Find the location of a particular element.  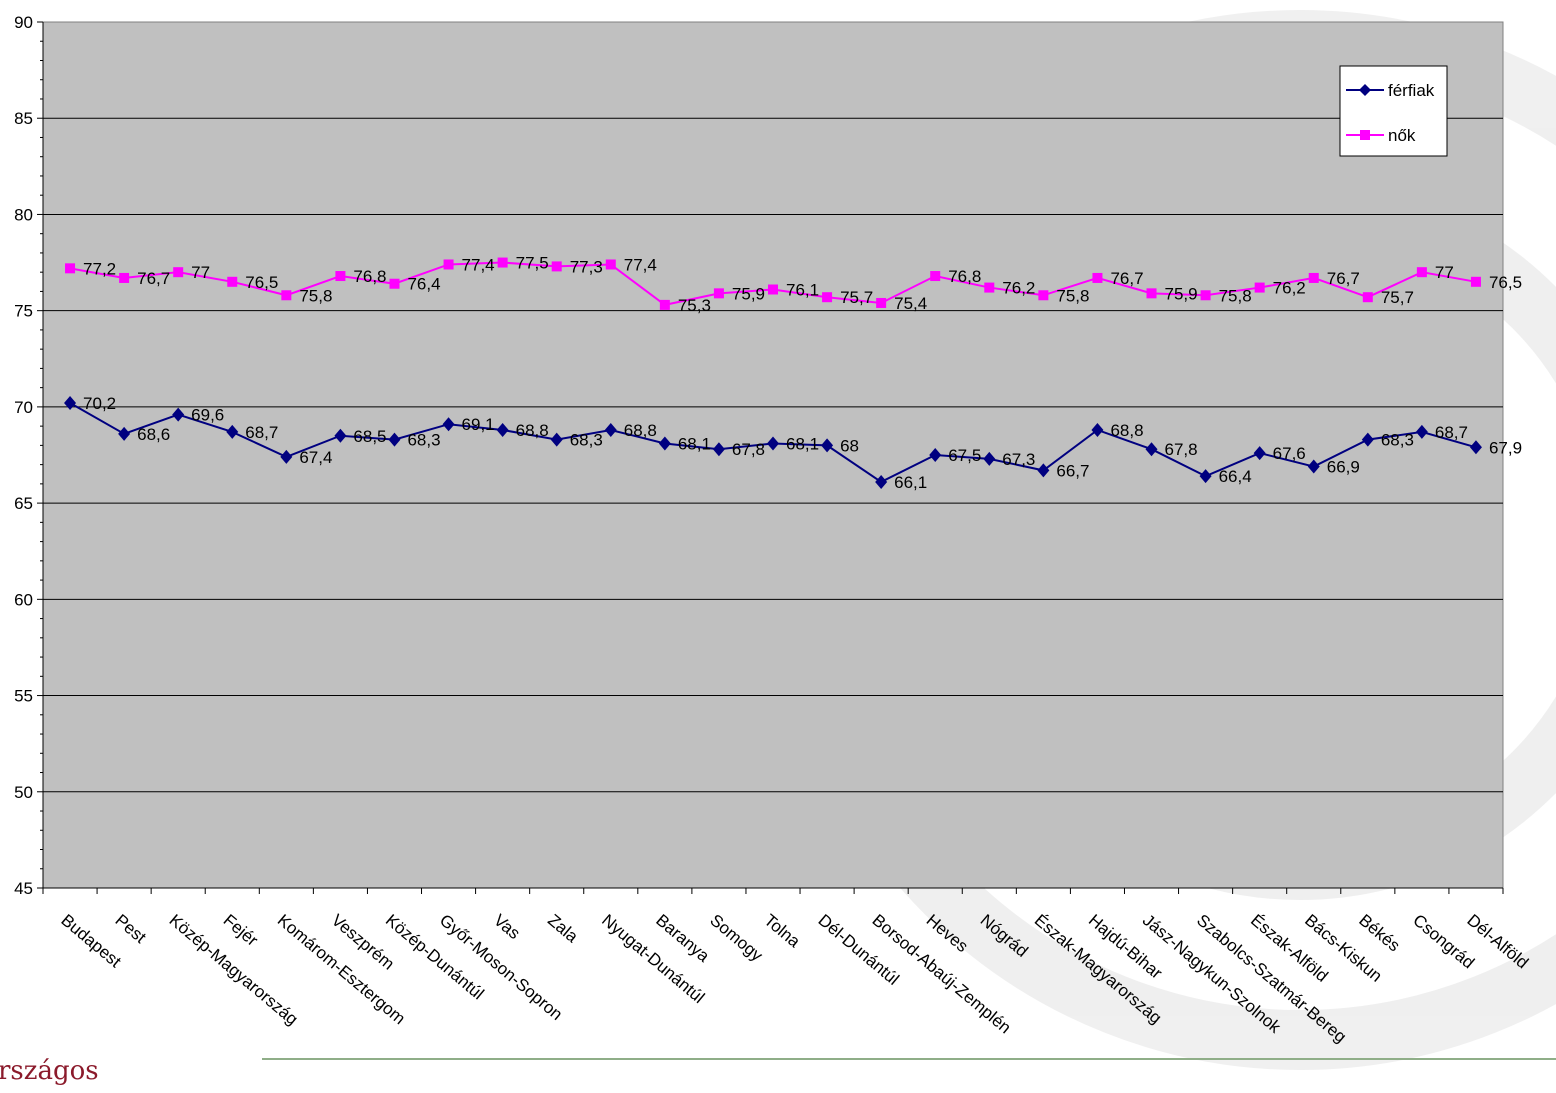

data-label: 77,3 is located at coordinates (586, 266).